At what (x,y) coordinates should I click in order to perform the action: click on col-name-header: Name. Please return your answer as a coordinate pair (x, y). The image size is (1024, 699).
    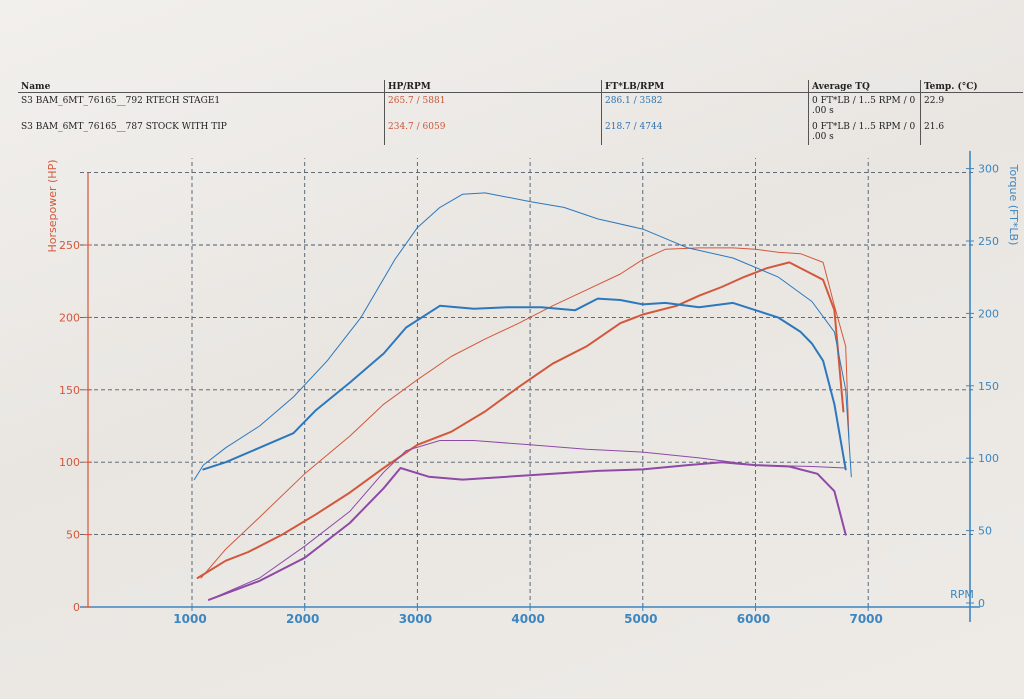
    Looking at the image, I should click on (201, 86).